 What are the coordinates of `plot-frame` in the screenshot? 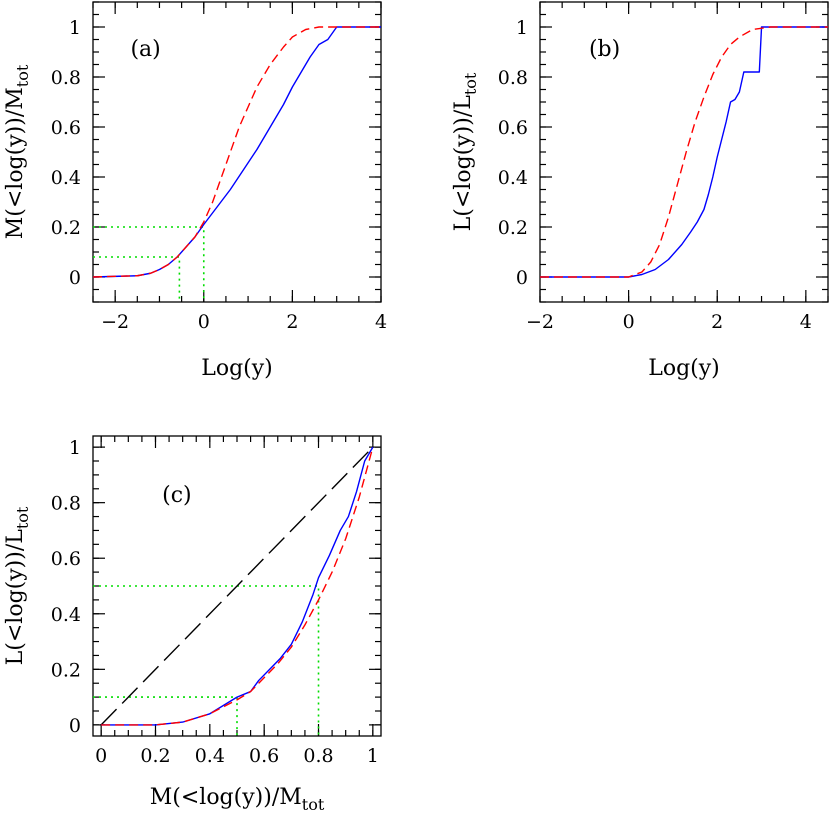 It's located at (684, 152).